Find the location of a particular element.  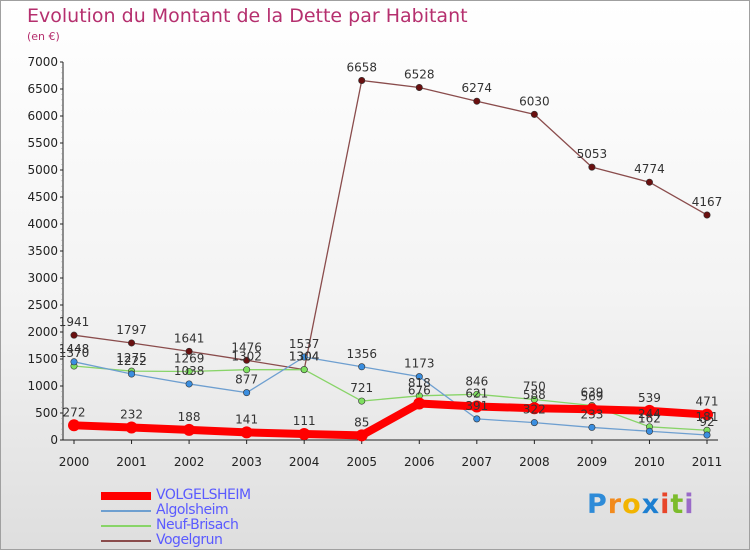

legend-item-vogelgrun: Vogelgrun is located at coordinates (211, 540).